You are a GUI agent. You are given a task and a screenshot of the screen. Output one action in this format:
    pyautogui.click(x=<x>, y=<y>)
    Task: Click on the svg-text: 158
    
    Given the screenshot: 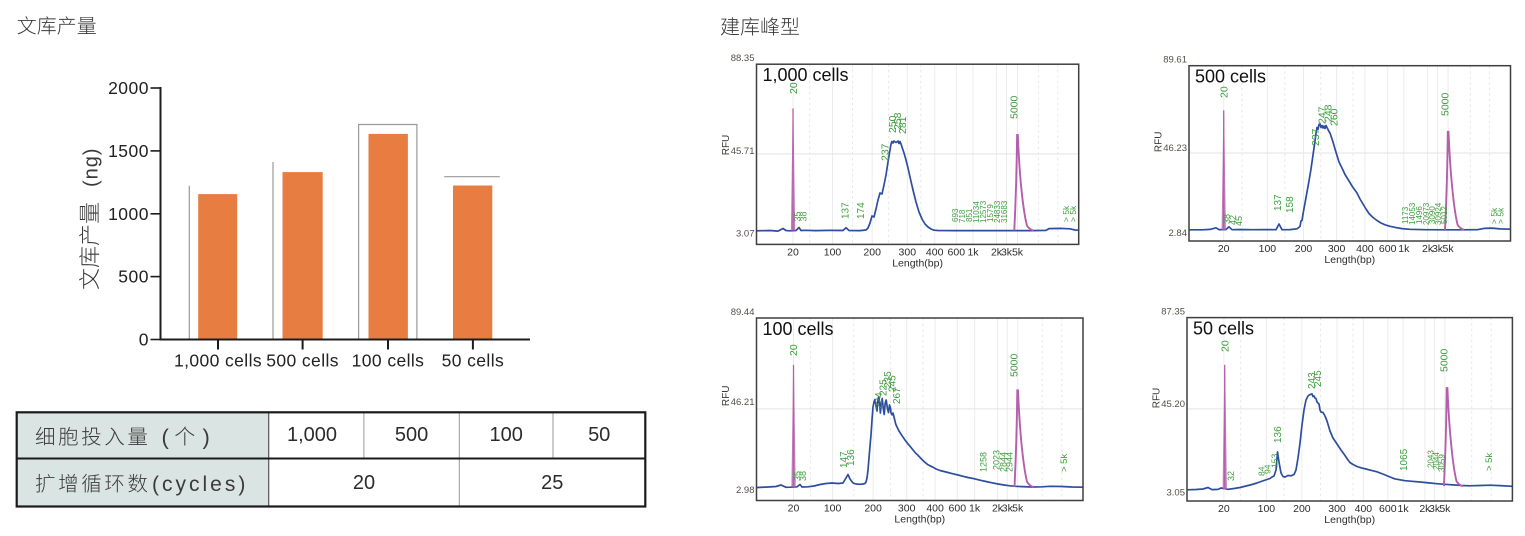 What is the action you would take?
    pyautogui.click(x=1290, y=204)
    